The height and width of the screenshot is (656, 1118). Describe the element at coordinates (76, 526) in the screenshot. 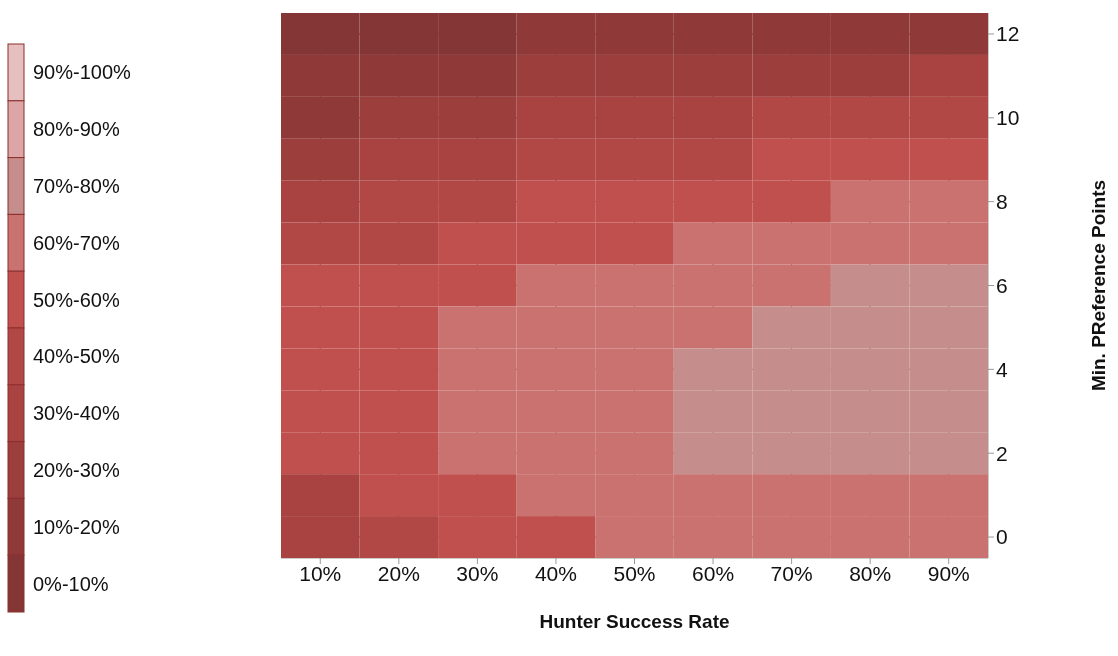

I see `color-bar-label: 10%-20%` at that location.